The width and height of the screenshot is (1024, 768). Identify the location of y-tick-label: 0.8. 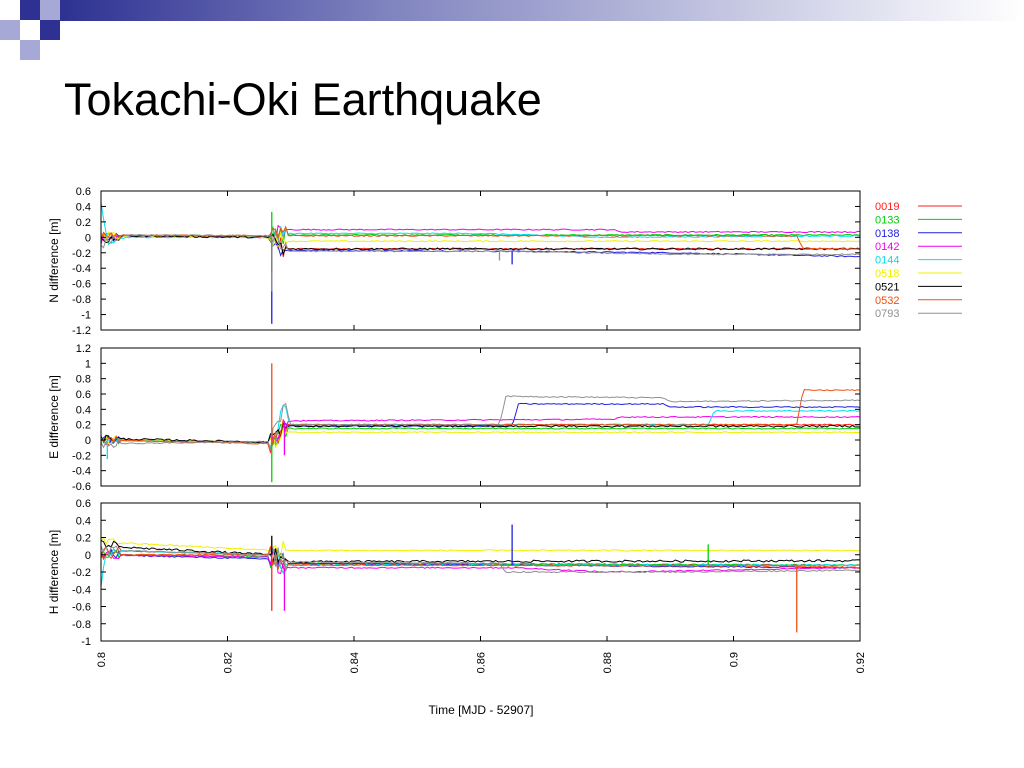
(83, 380).